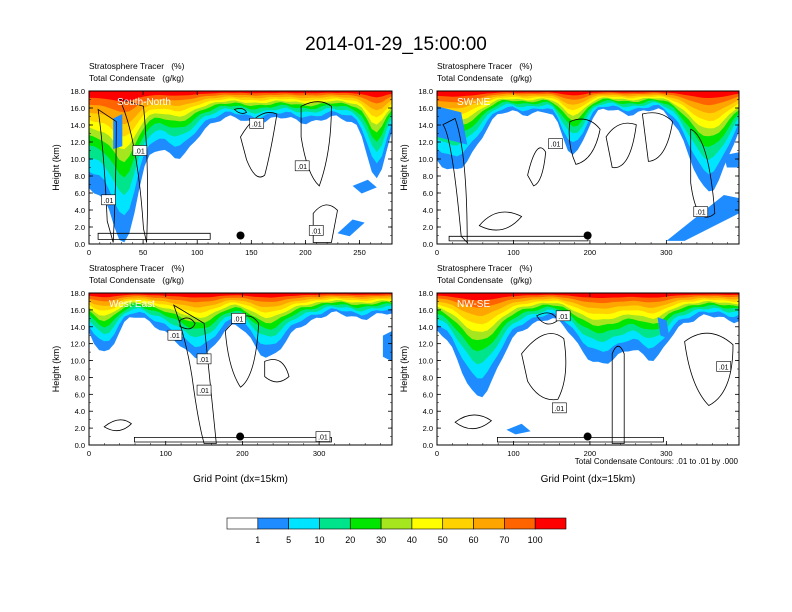  What do you see at coordinates (359, 252) in the screenshot?
I see `x-tick-label: 250` at bounding box center [359, 252].